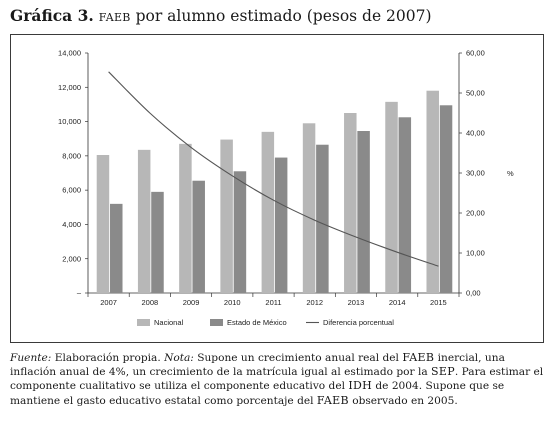 This screenshot has width=555, height=421. Describe the element at coordinates (475, 93) in the screenshot. I see `y-right-tick-label: 50,00` at that location.